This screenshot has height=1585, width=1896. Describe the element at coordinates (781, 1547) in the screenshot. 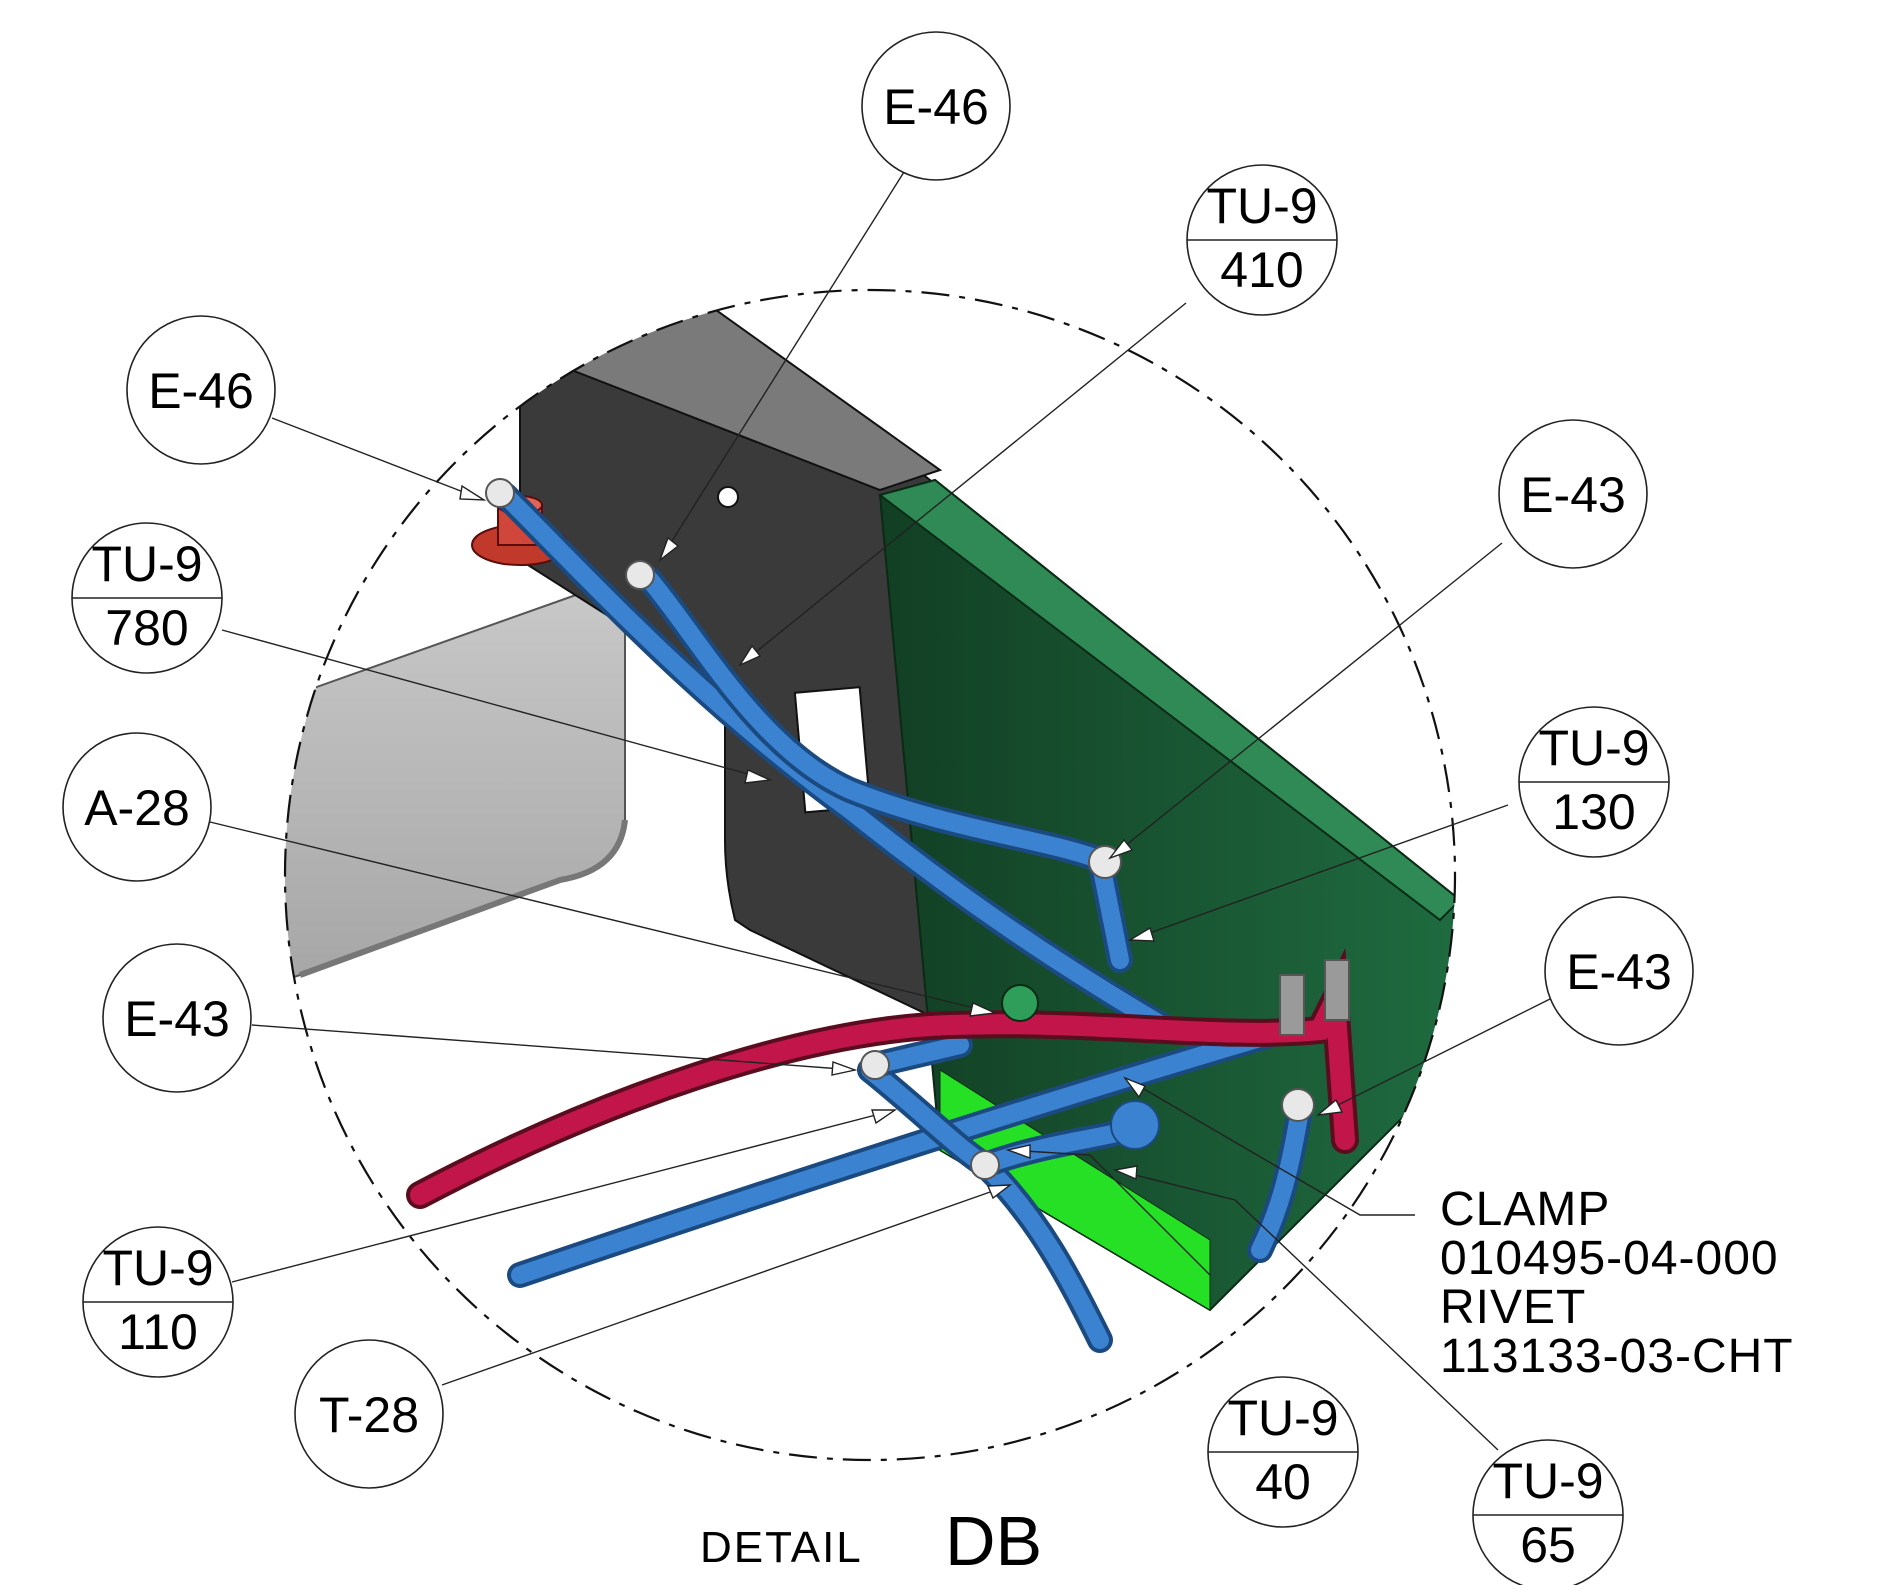

I see `detail-label-prefix: DETAIL` at that location.